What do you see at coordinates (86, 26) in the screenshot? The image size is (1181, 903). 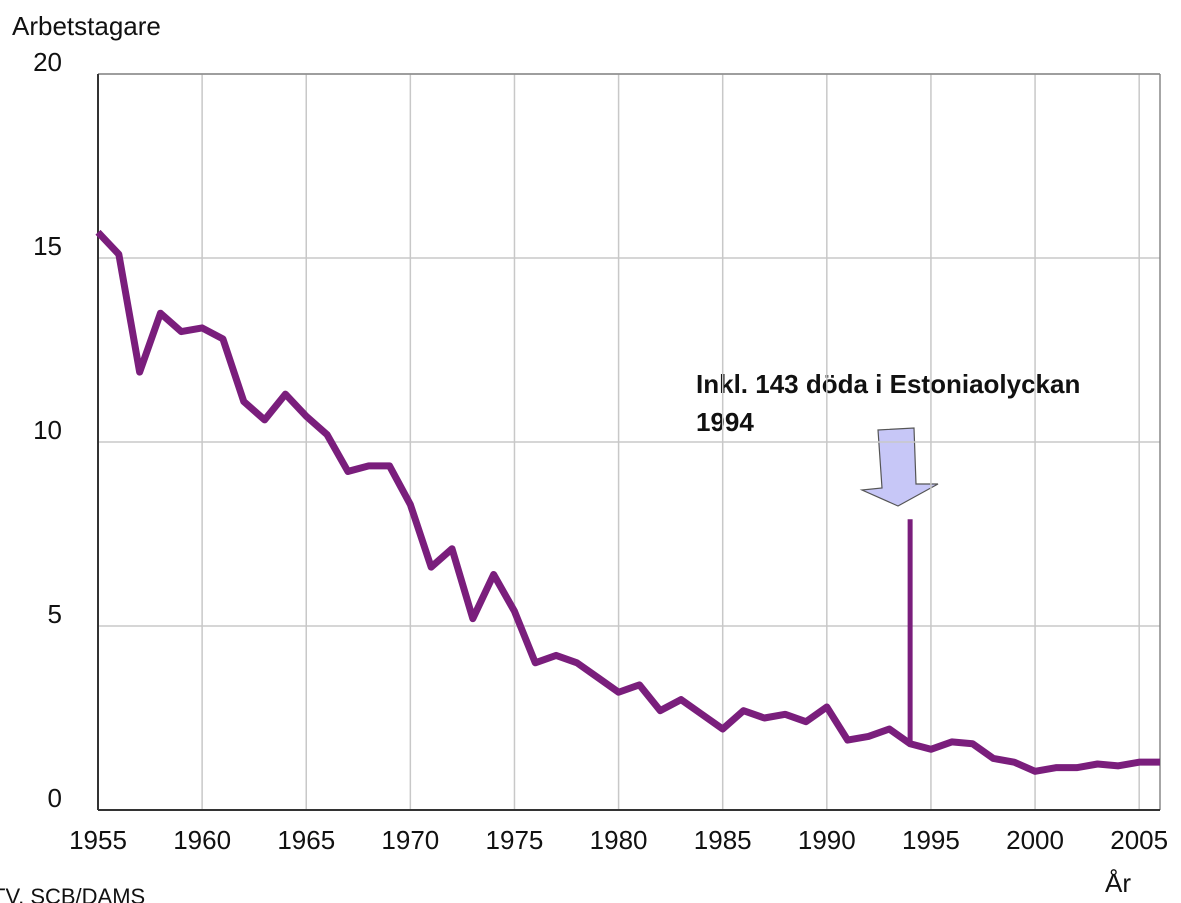 I see `y-axis-label: Arbetstagare` at bounding box center [86, 26].